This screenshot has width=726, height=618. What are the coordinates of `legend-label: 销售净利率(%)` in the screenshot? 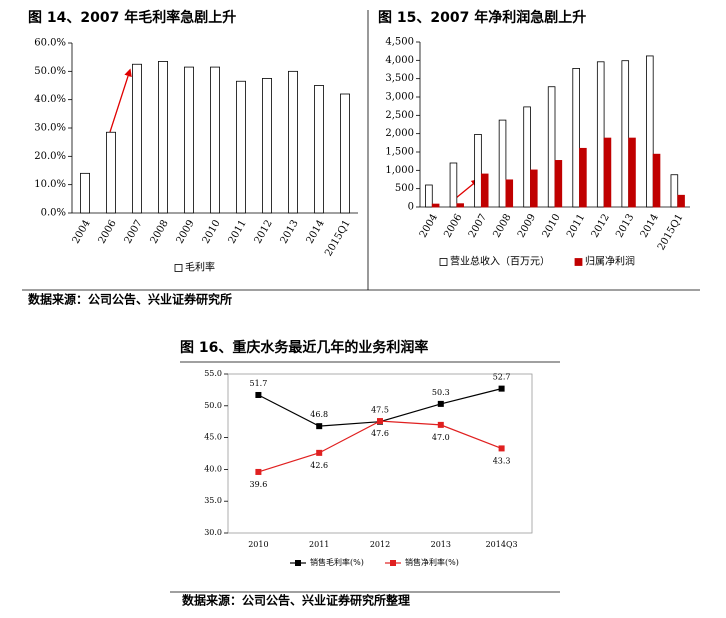 It's located at (432, 562).